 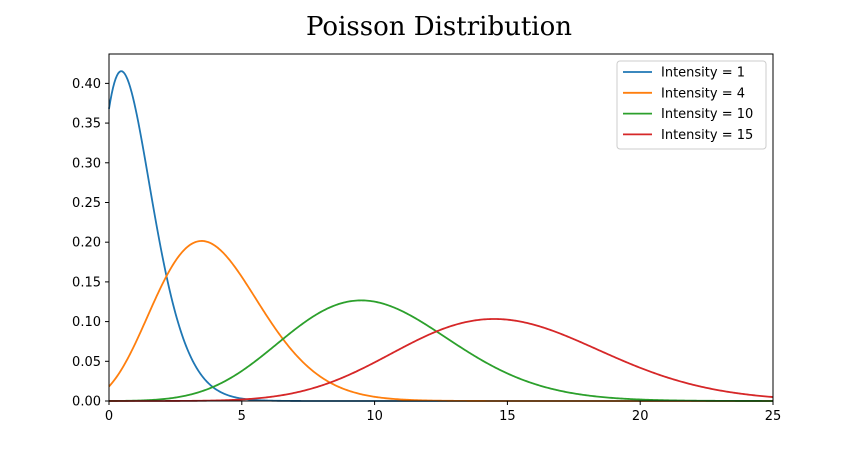 I want to click on y-tick-label: 0.40, so click(x=86, y=84).